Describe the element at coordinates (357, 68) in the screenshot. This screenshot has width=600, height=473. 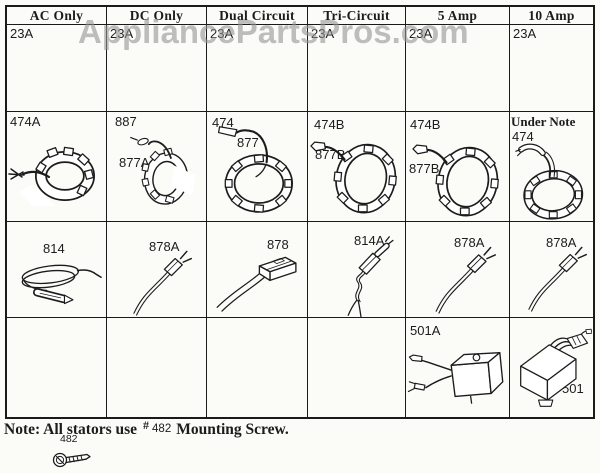
I see `part-cell-r1-c4: 23A` at that location.